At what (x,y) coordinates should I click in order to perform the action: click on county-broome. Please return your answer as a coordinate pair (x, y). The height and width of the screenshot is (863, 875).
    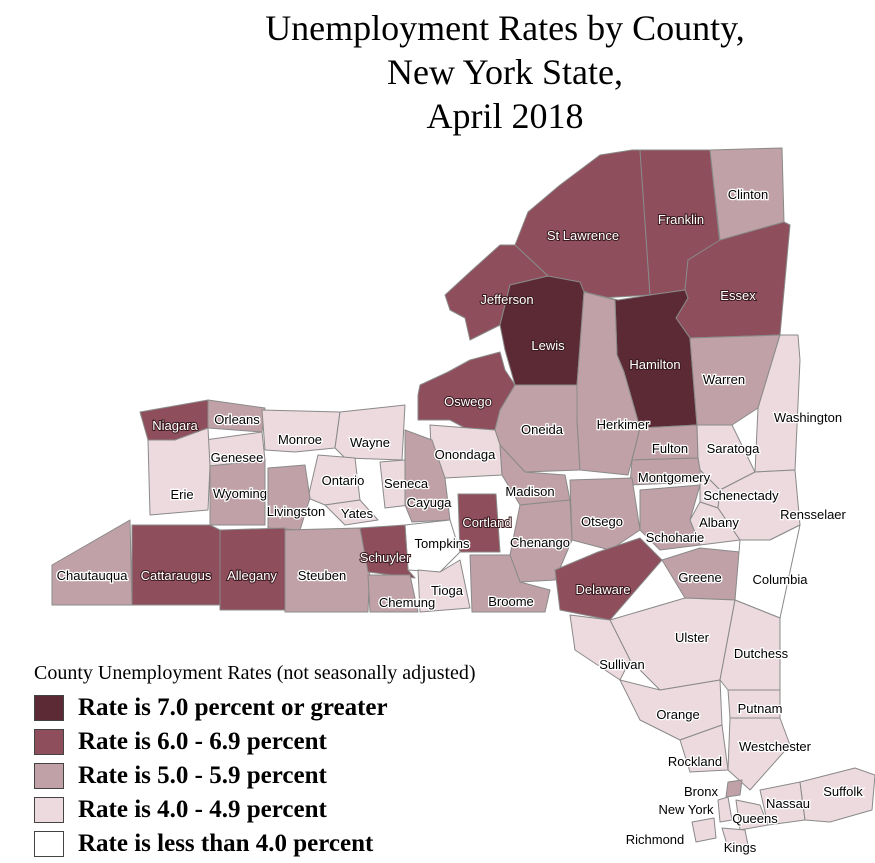
    Looking at the image, I should click on (510, 583).